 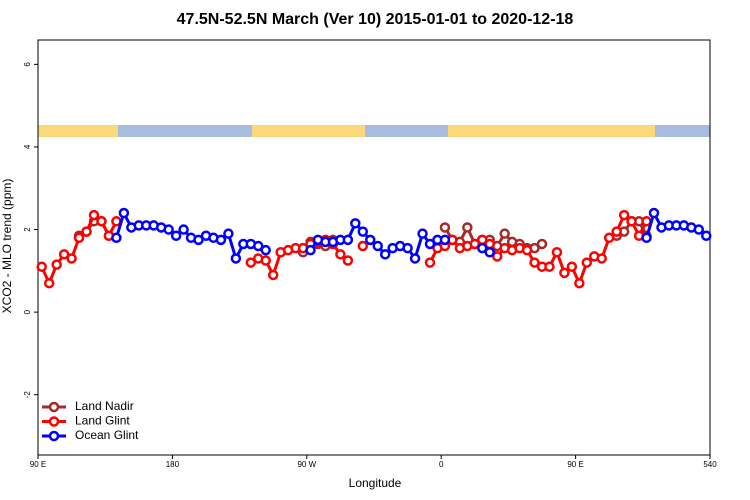 I want to click on legend-label: Land Nadir, so click(x=104, y=406).